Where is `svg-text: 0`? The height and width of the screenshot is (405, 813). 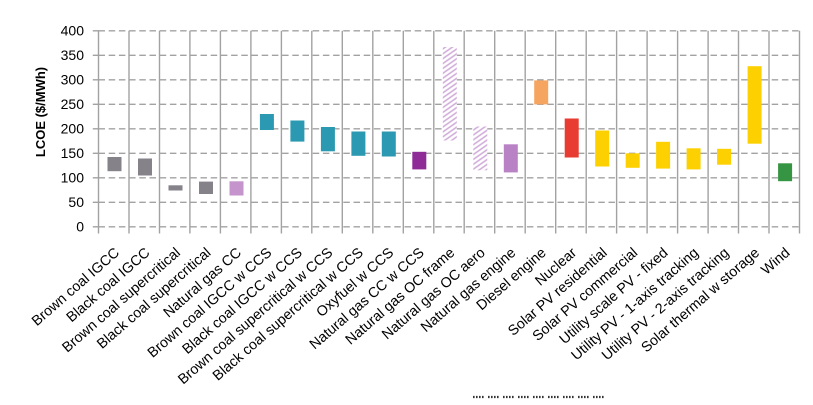
svg-text: 0 is located at coordinates (80, 227).